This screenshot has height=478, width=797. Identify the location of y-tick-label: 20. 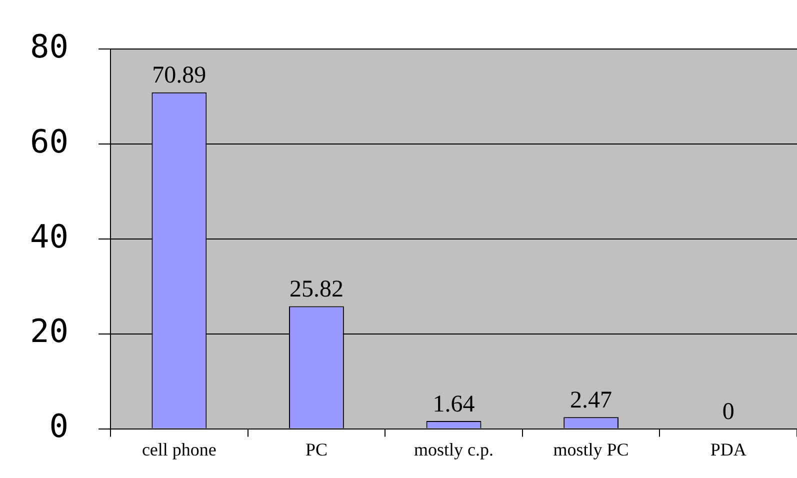
(49, 331).